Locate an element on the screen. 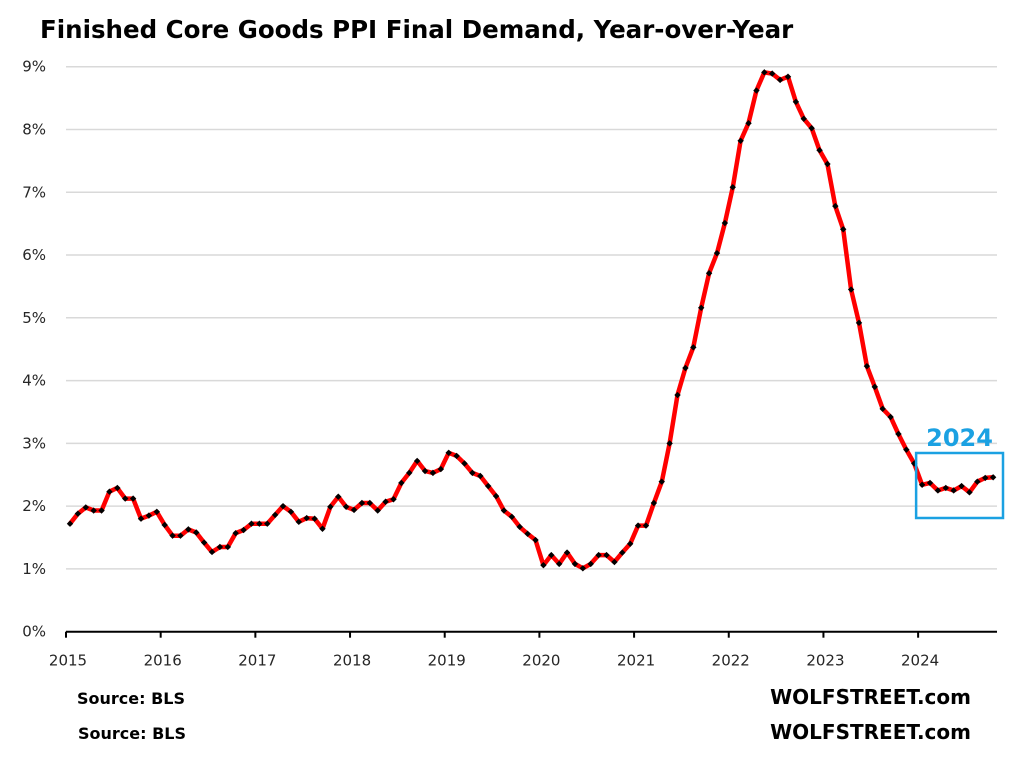 The height and width of the screenshot is (765, 1010). x-axis is located at coordinates (531, 634).